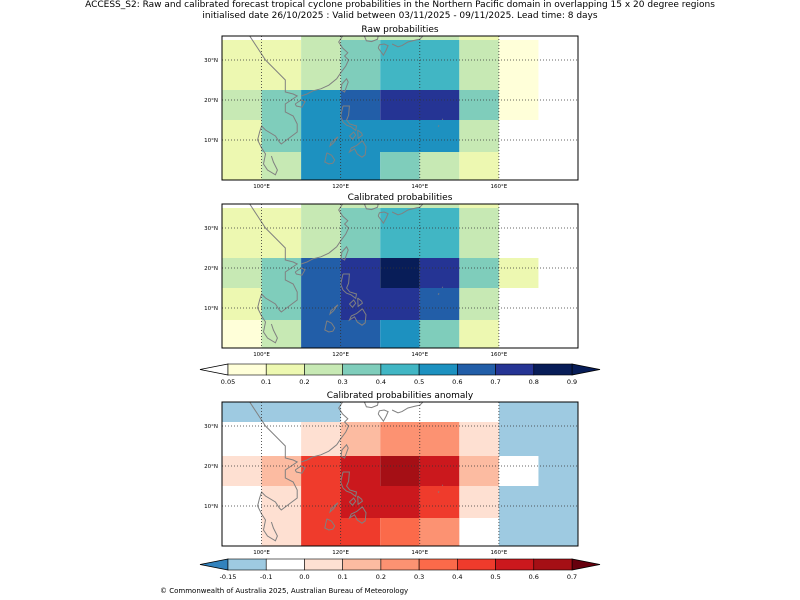  What do you see at coordinates (400, 30) in the screenshot?
I see `panel-title: Raw probabilities` at bounding box center [400, 30].